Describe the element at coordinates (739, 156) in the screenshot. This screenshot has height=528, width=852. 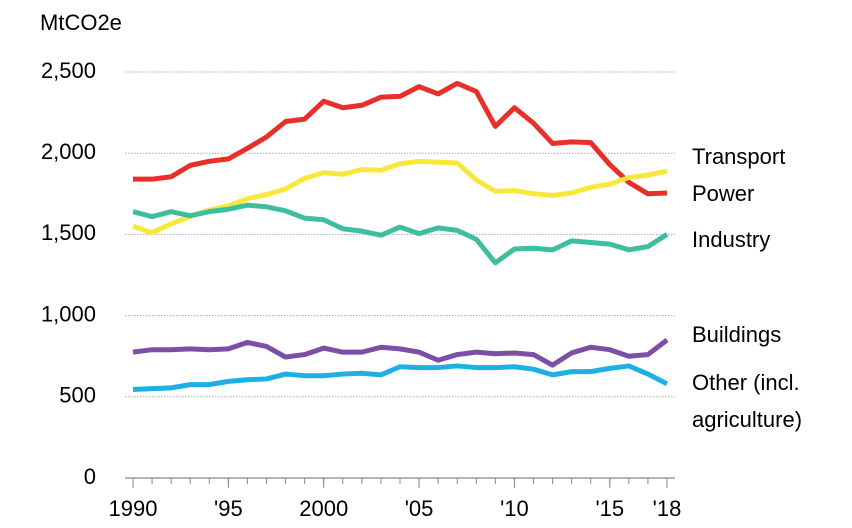
I see `series-label: Transport` at that location.